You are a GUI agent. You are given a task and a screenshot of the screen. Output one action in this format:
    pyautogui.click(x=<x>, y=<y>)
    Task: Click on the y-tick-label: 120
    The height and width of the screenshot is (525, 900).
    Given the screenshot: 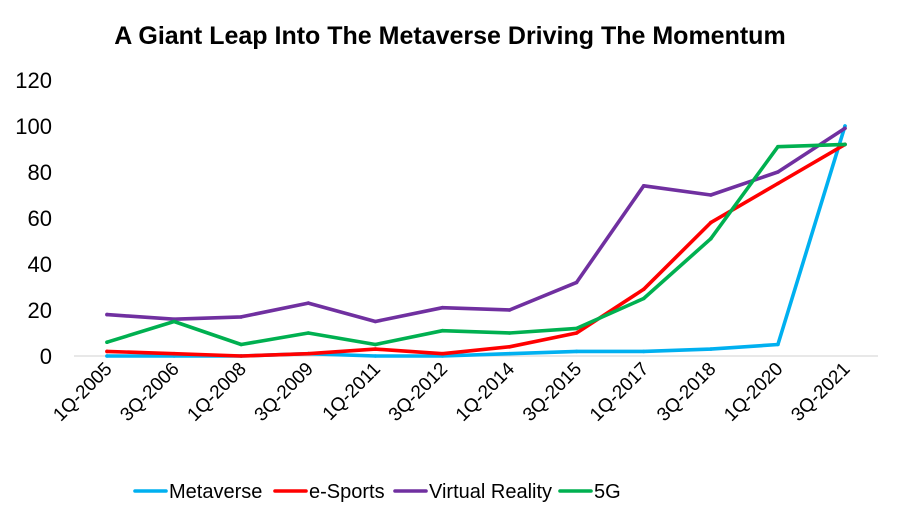 What is the action you would take?
    pyautogui.click(x=33, y=80)
    